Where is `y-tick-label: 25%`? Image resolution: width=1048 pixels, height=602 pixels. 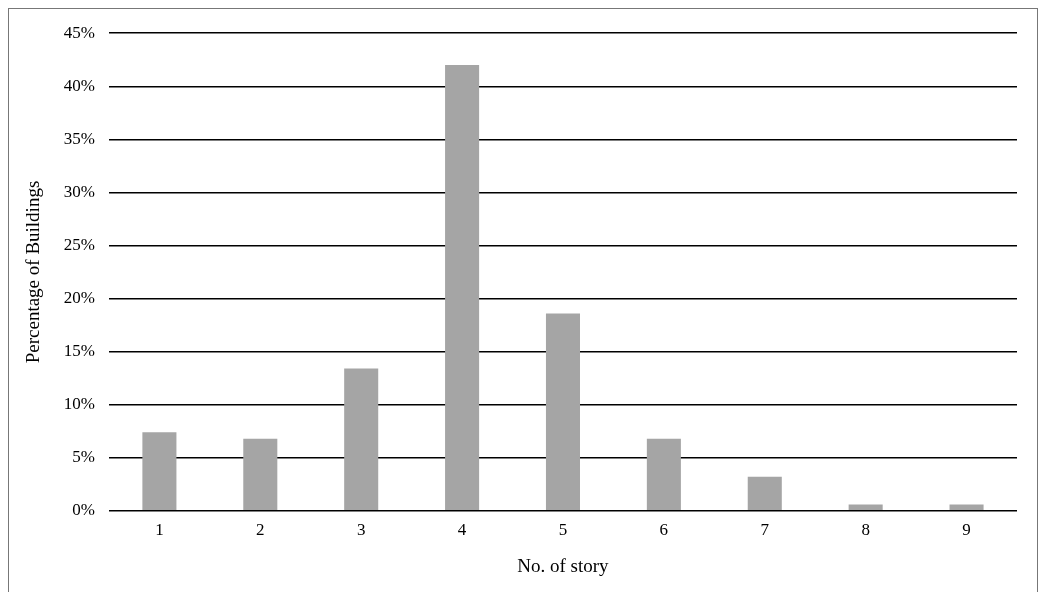
y-tick-label: 25% is located at coordinates (79, 244).